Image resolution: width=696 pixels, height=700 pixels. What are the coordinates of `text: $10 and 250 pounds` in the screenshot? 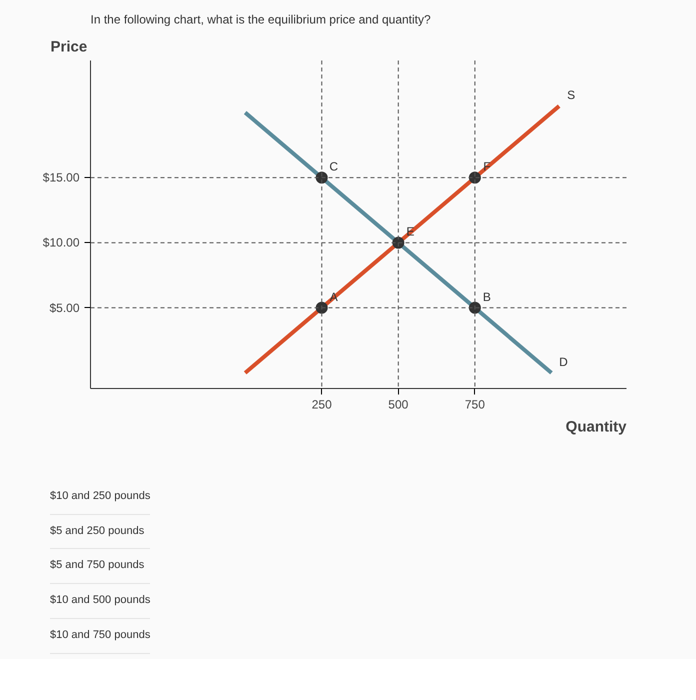 It's located at (100, 497).